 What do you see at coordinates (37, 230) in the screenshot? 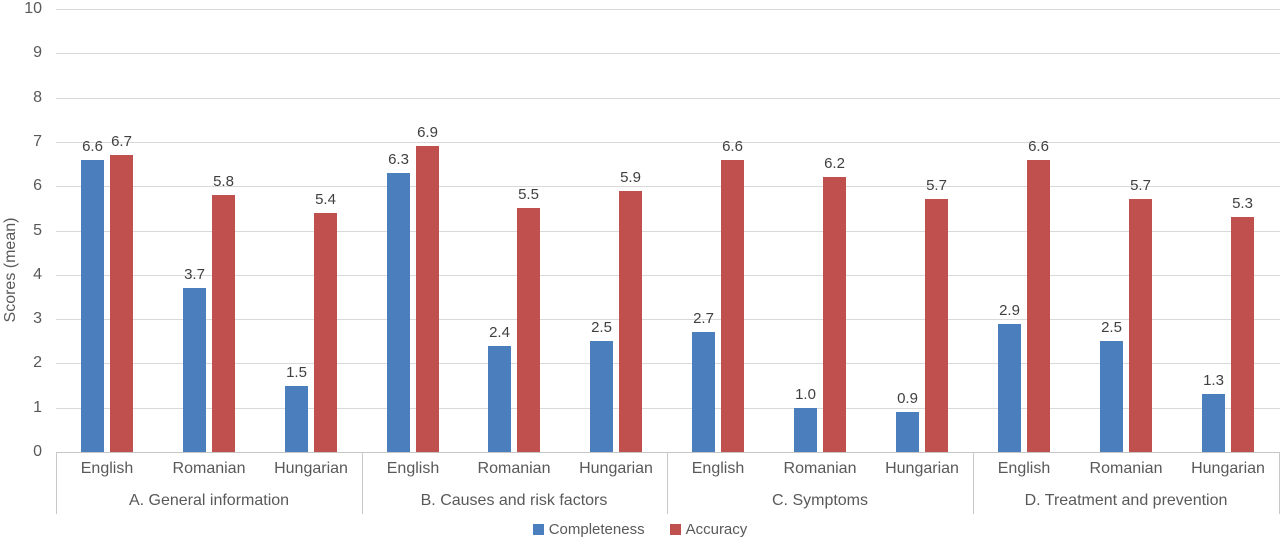
I see `y-tick-label: 5` at bounding box center [37, 230].